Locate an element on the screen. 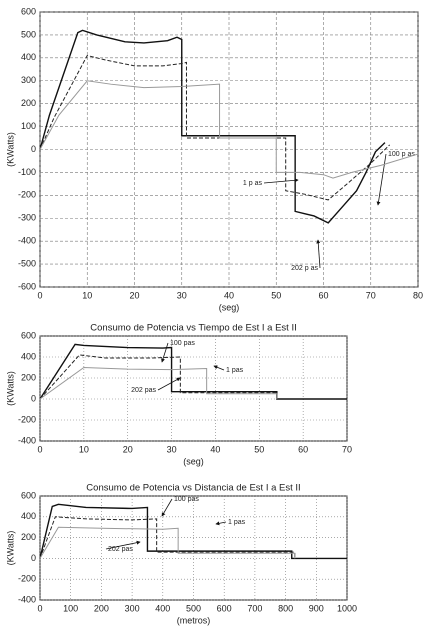 This screenshot has height=635, width=426. y-tick-label: -300 is located at coordinates (27, 218).